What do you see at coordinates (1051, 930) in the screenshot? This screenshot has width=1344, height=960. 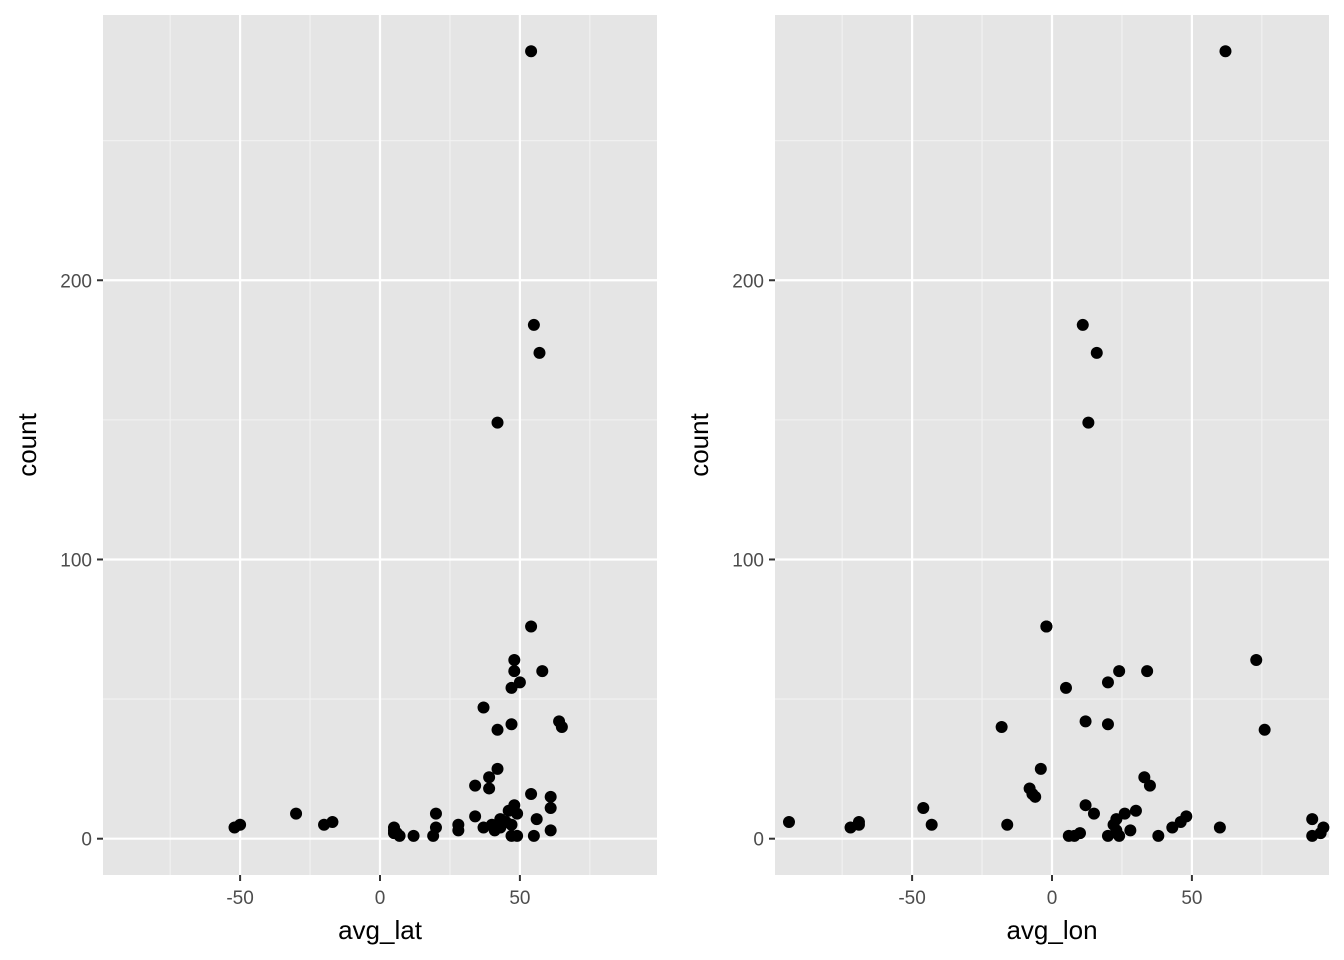 I see `x-axis-title: avg_lon` at bounding box center [1051, 930].